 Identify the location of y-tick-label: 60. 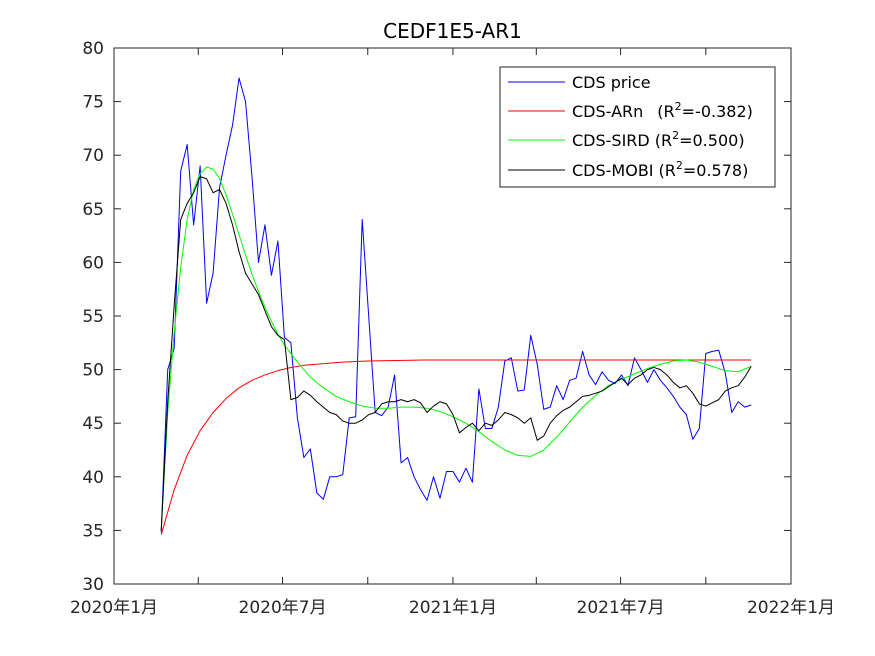
(93, 263).